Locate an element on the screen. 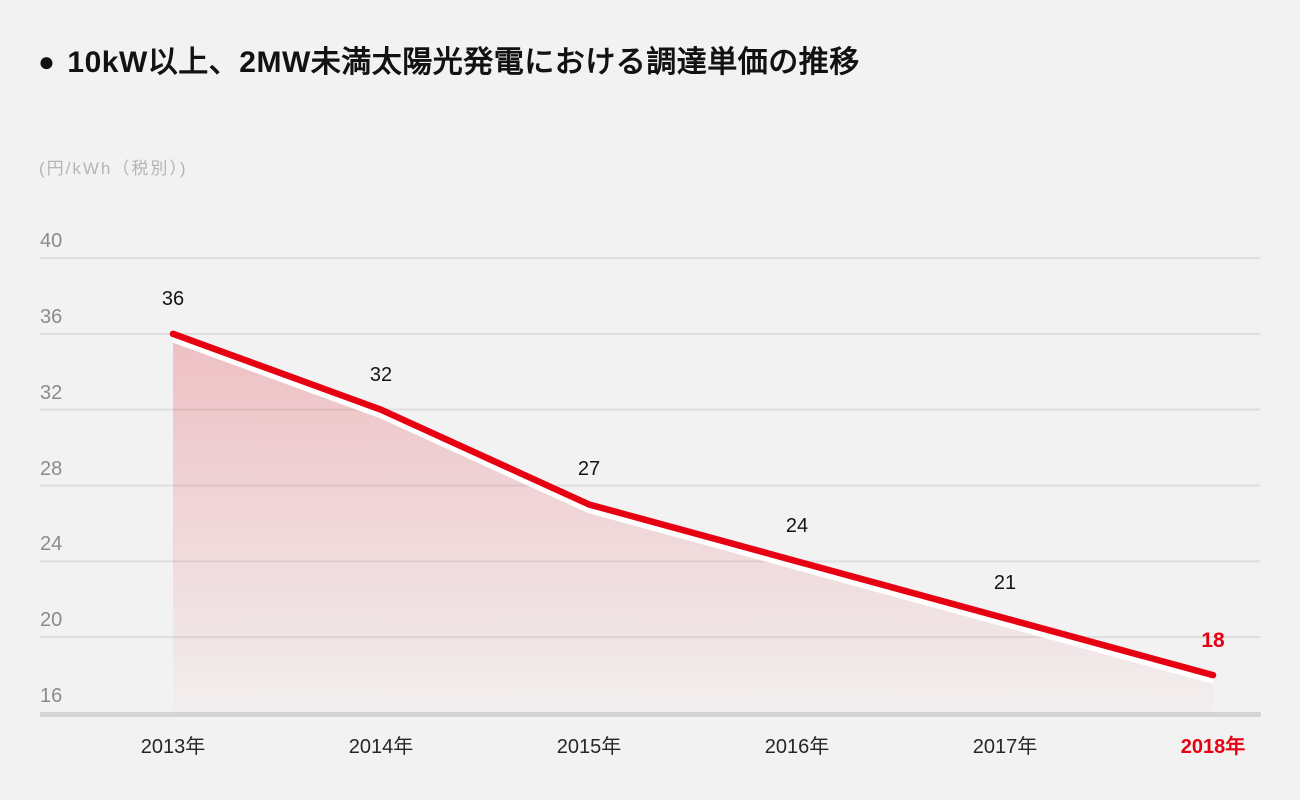 This screenshot has height=800, width=1300. y-axis-tick-label: 32 is located at coordinates (51, 392).